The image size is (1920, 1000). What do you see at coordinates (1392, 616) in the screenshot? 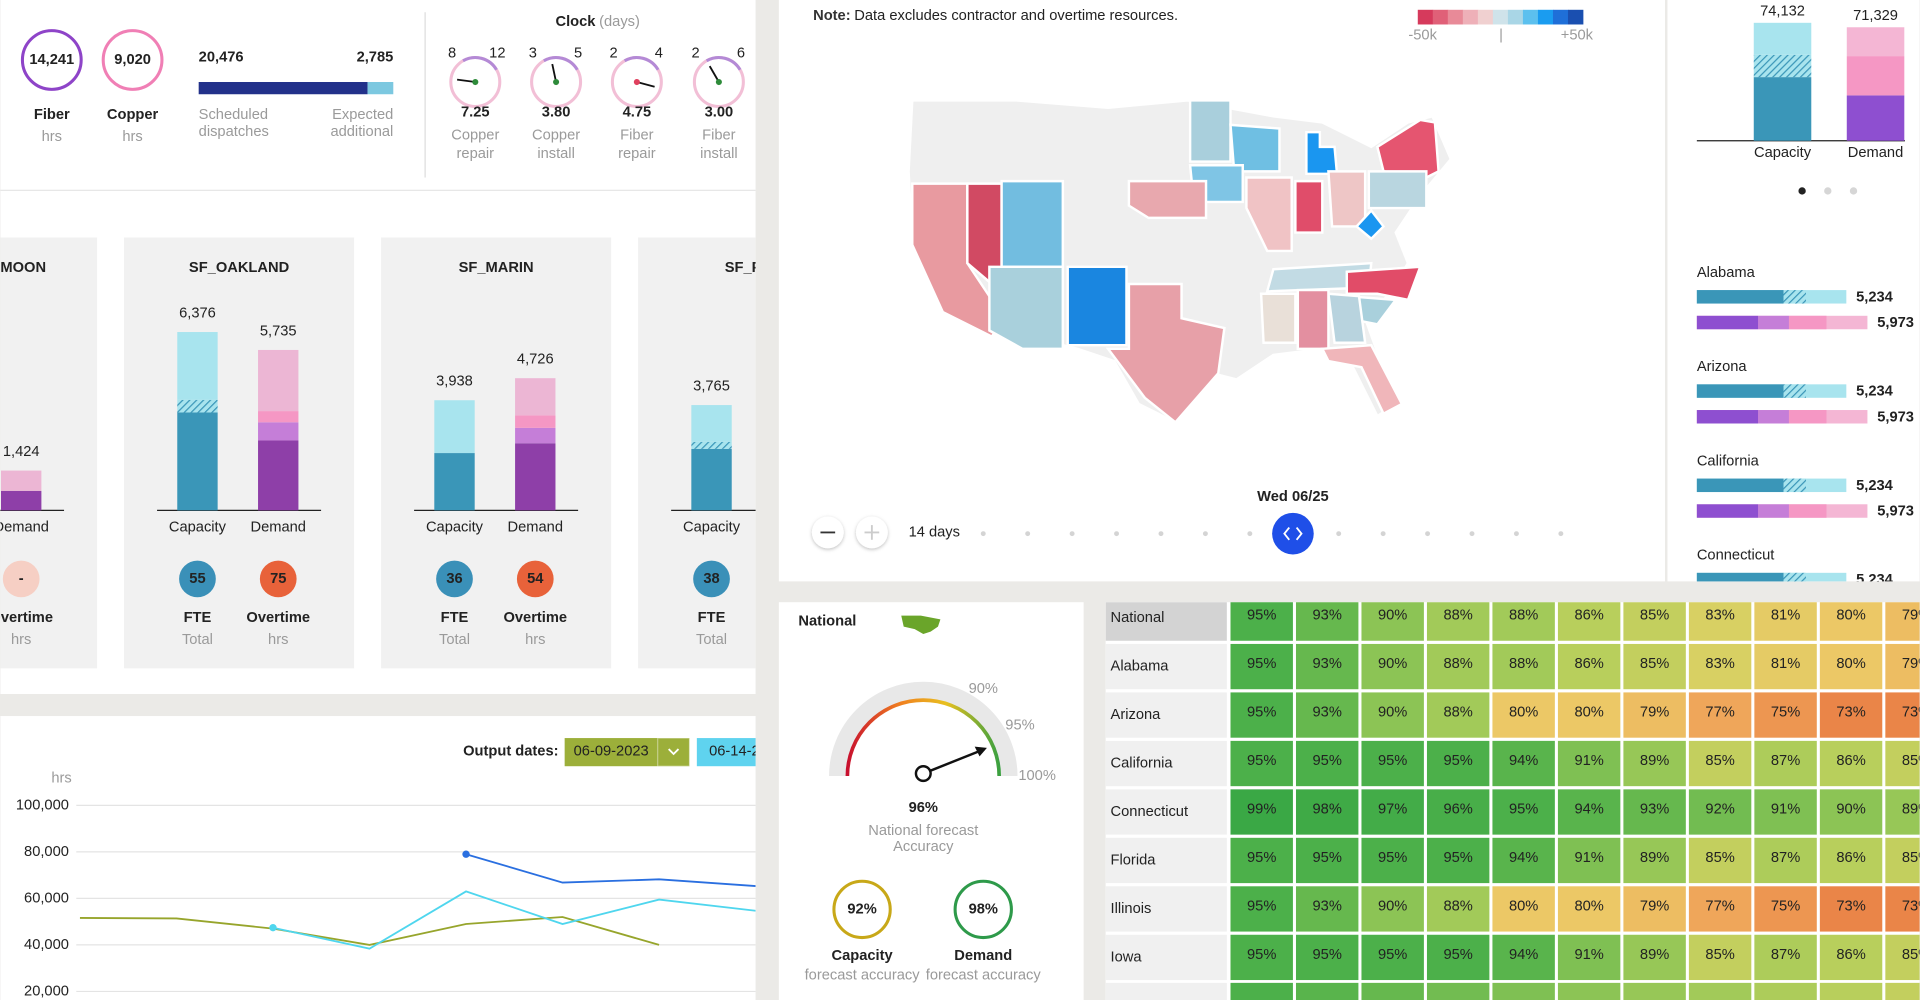
I see `cell-label: 90%` at bounding box center [1392, 616].